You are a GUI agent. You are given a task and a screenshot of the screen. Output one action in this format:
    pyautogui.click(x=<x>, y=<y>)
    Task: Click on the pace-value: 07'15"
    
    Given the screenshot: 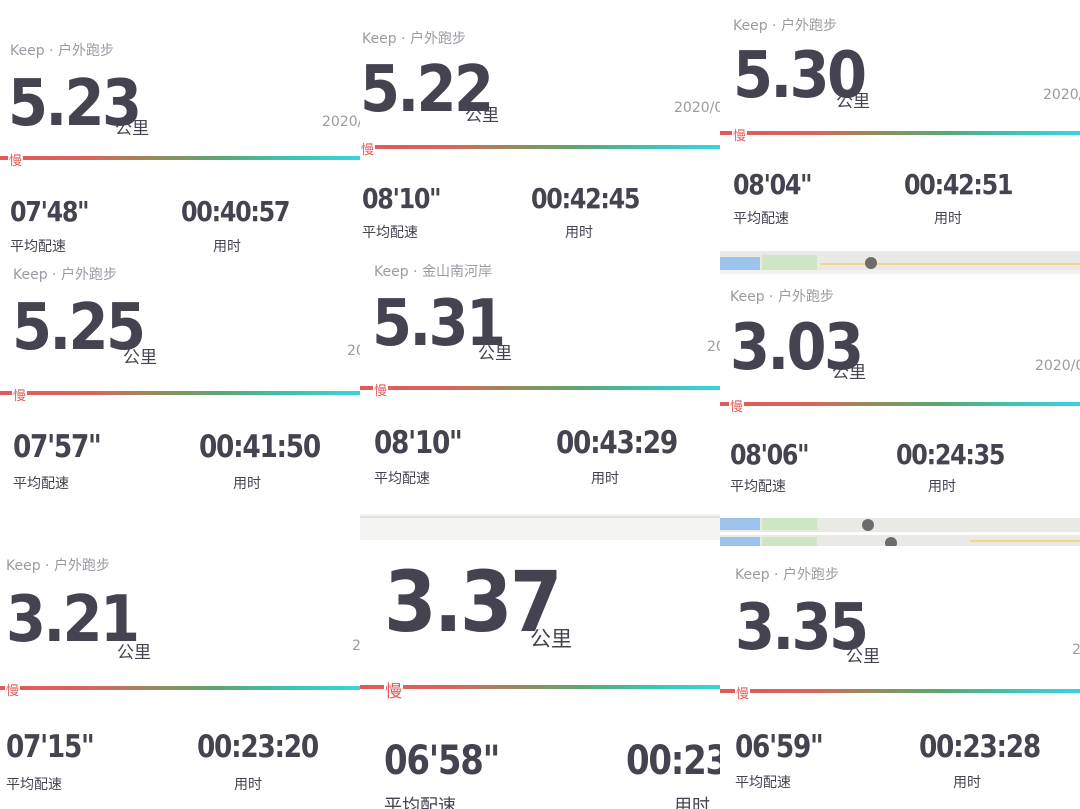 What is the action you would take?
    pyautogui.click(x=50, y=747)
    